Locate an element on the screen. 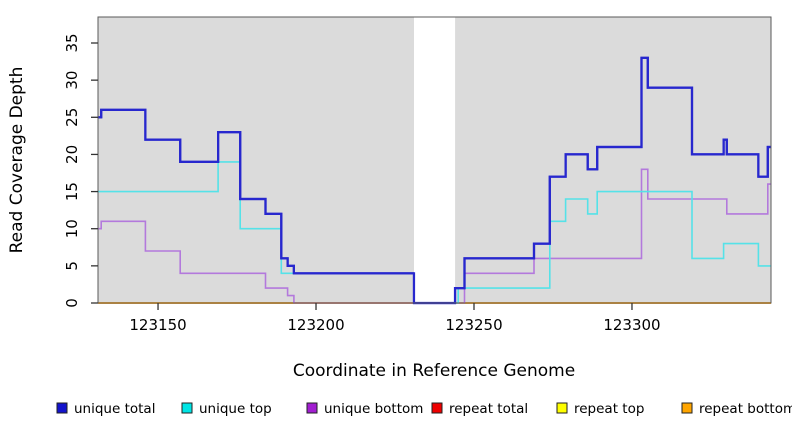  y-tick-label: 0 is located at coordinates (72, 303).